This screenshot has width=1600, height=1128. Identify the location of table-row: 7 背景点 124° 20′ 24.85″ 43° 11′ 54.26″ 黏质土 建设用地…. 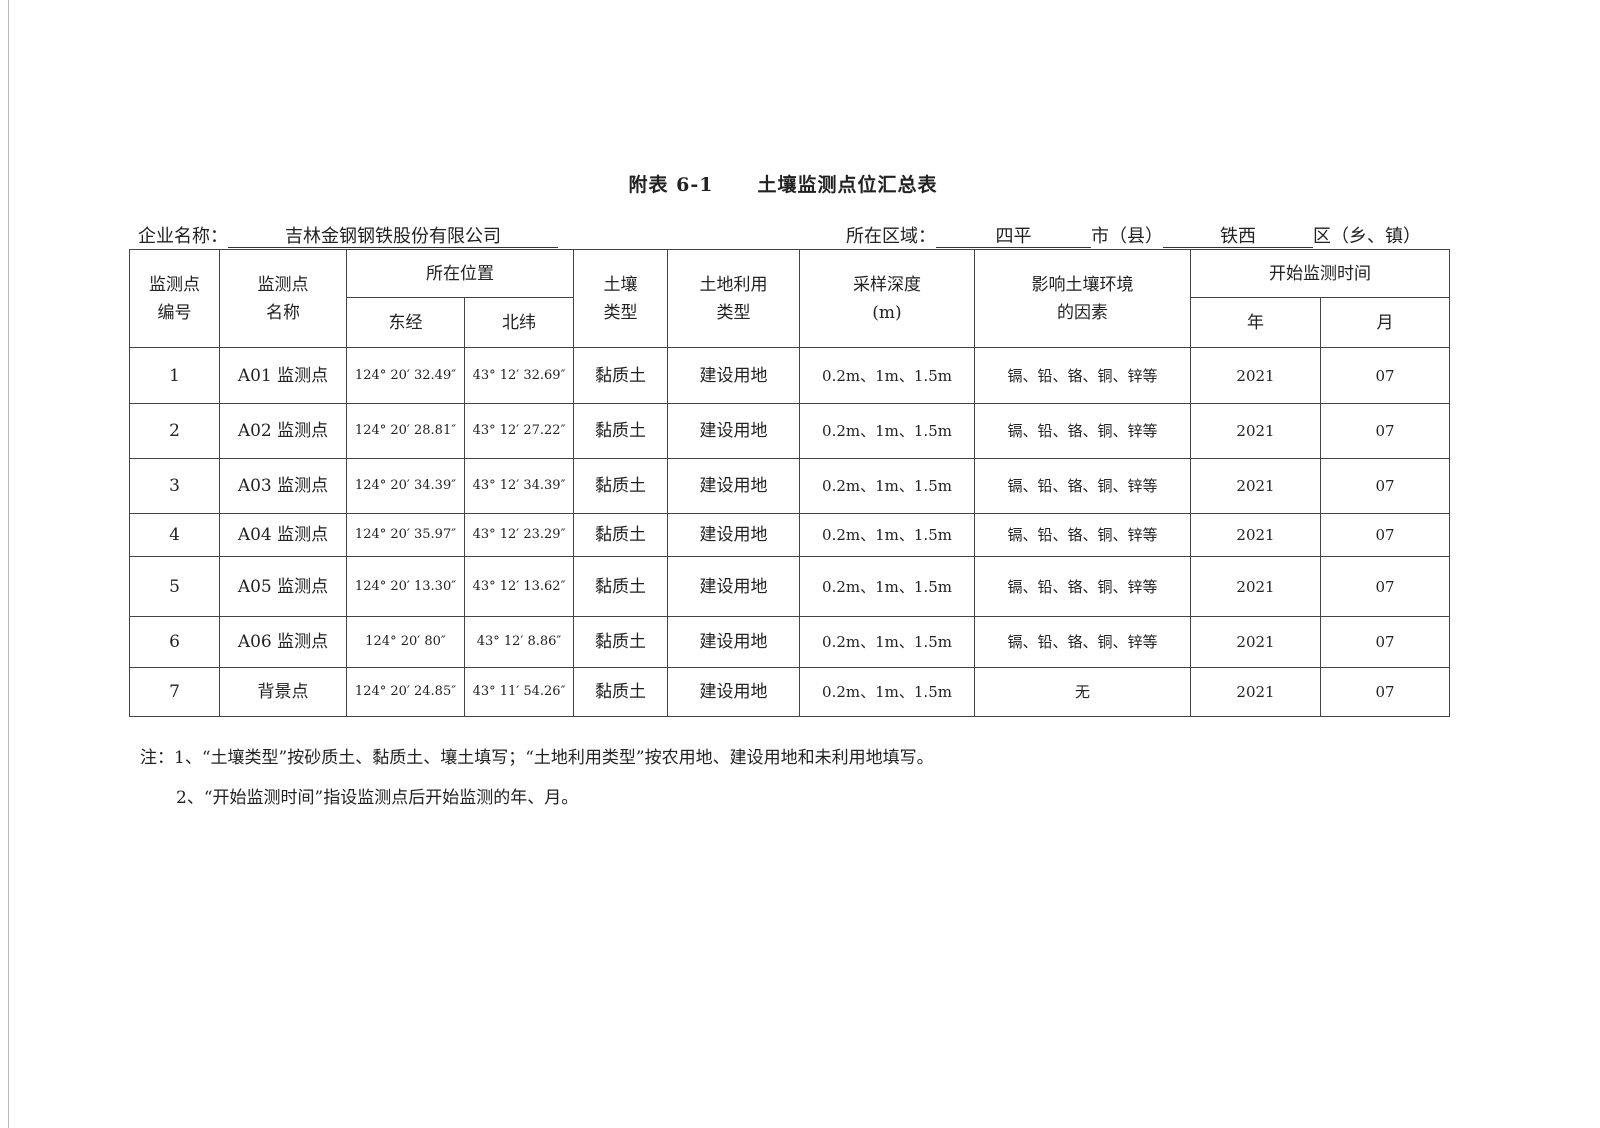
(789, 692).